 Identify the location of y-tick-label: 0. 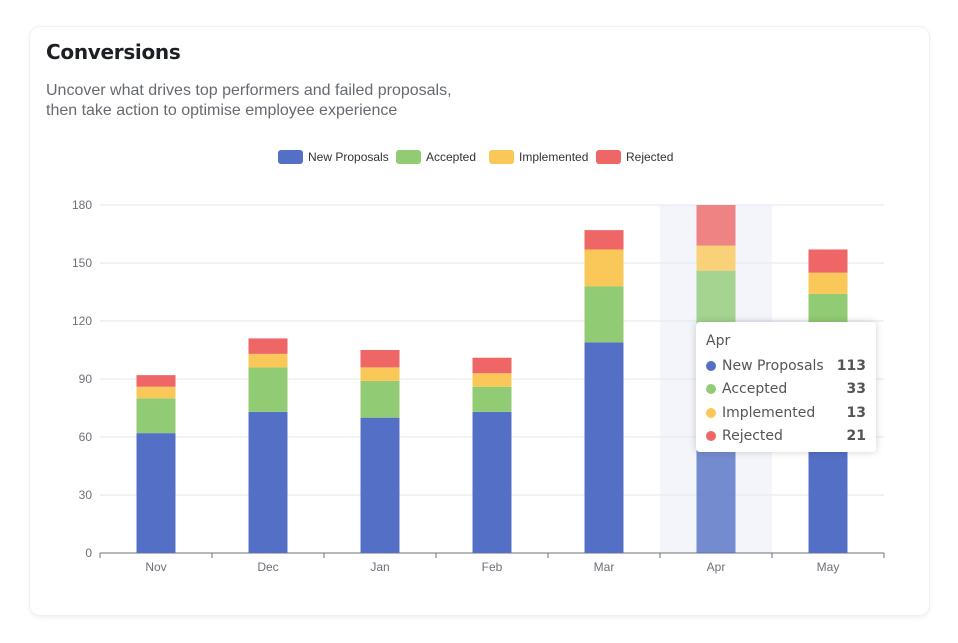
(88, 553).